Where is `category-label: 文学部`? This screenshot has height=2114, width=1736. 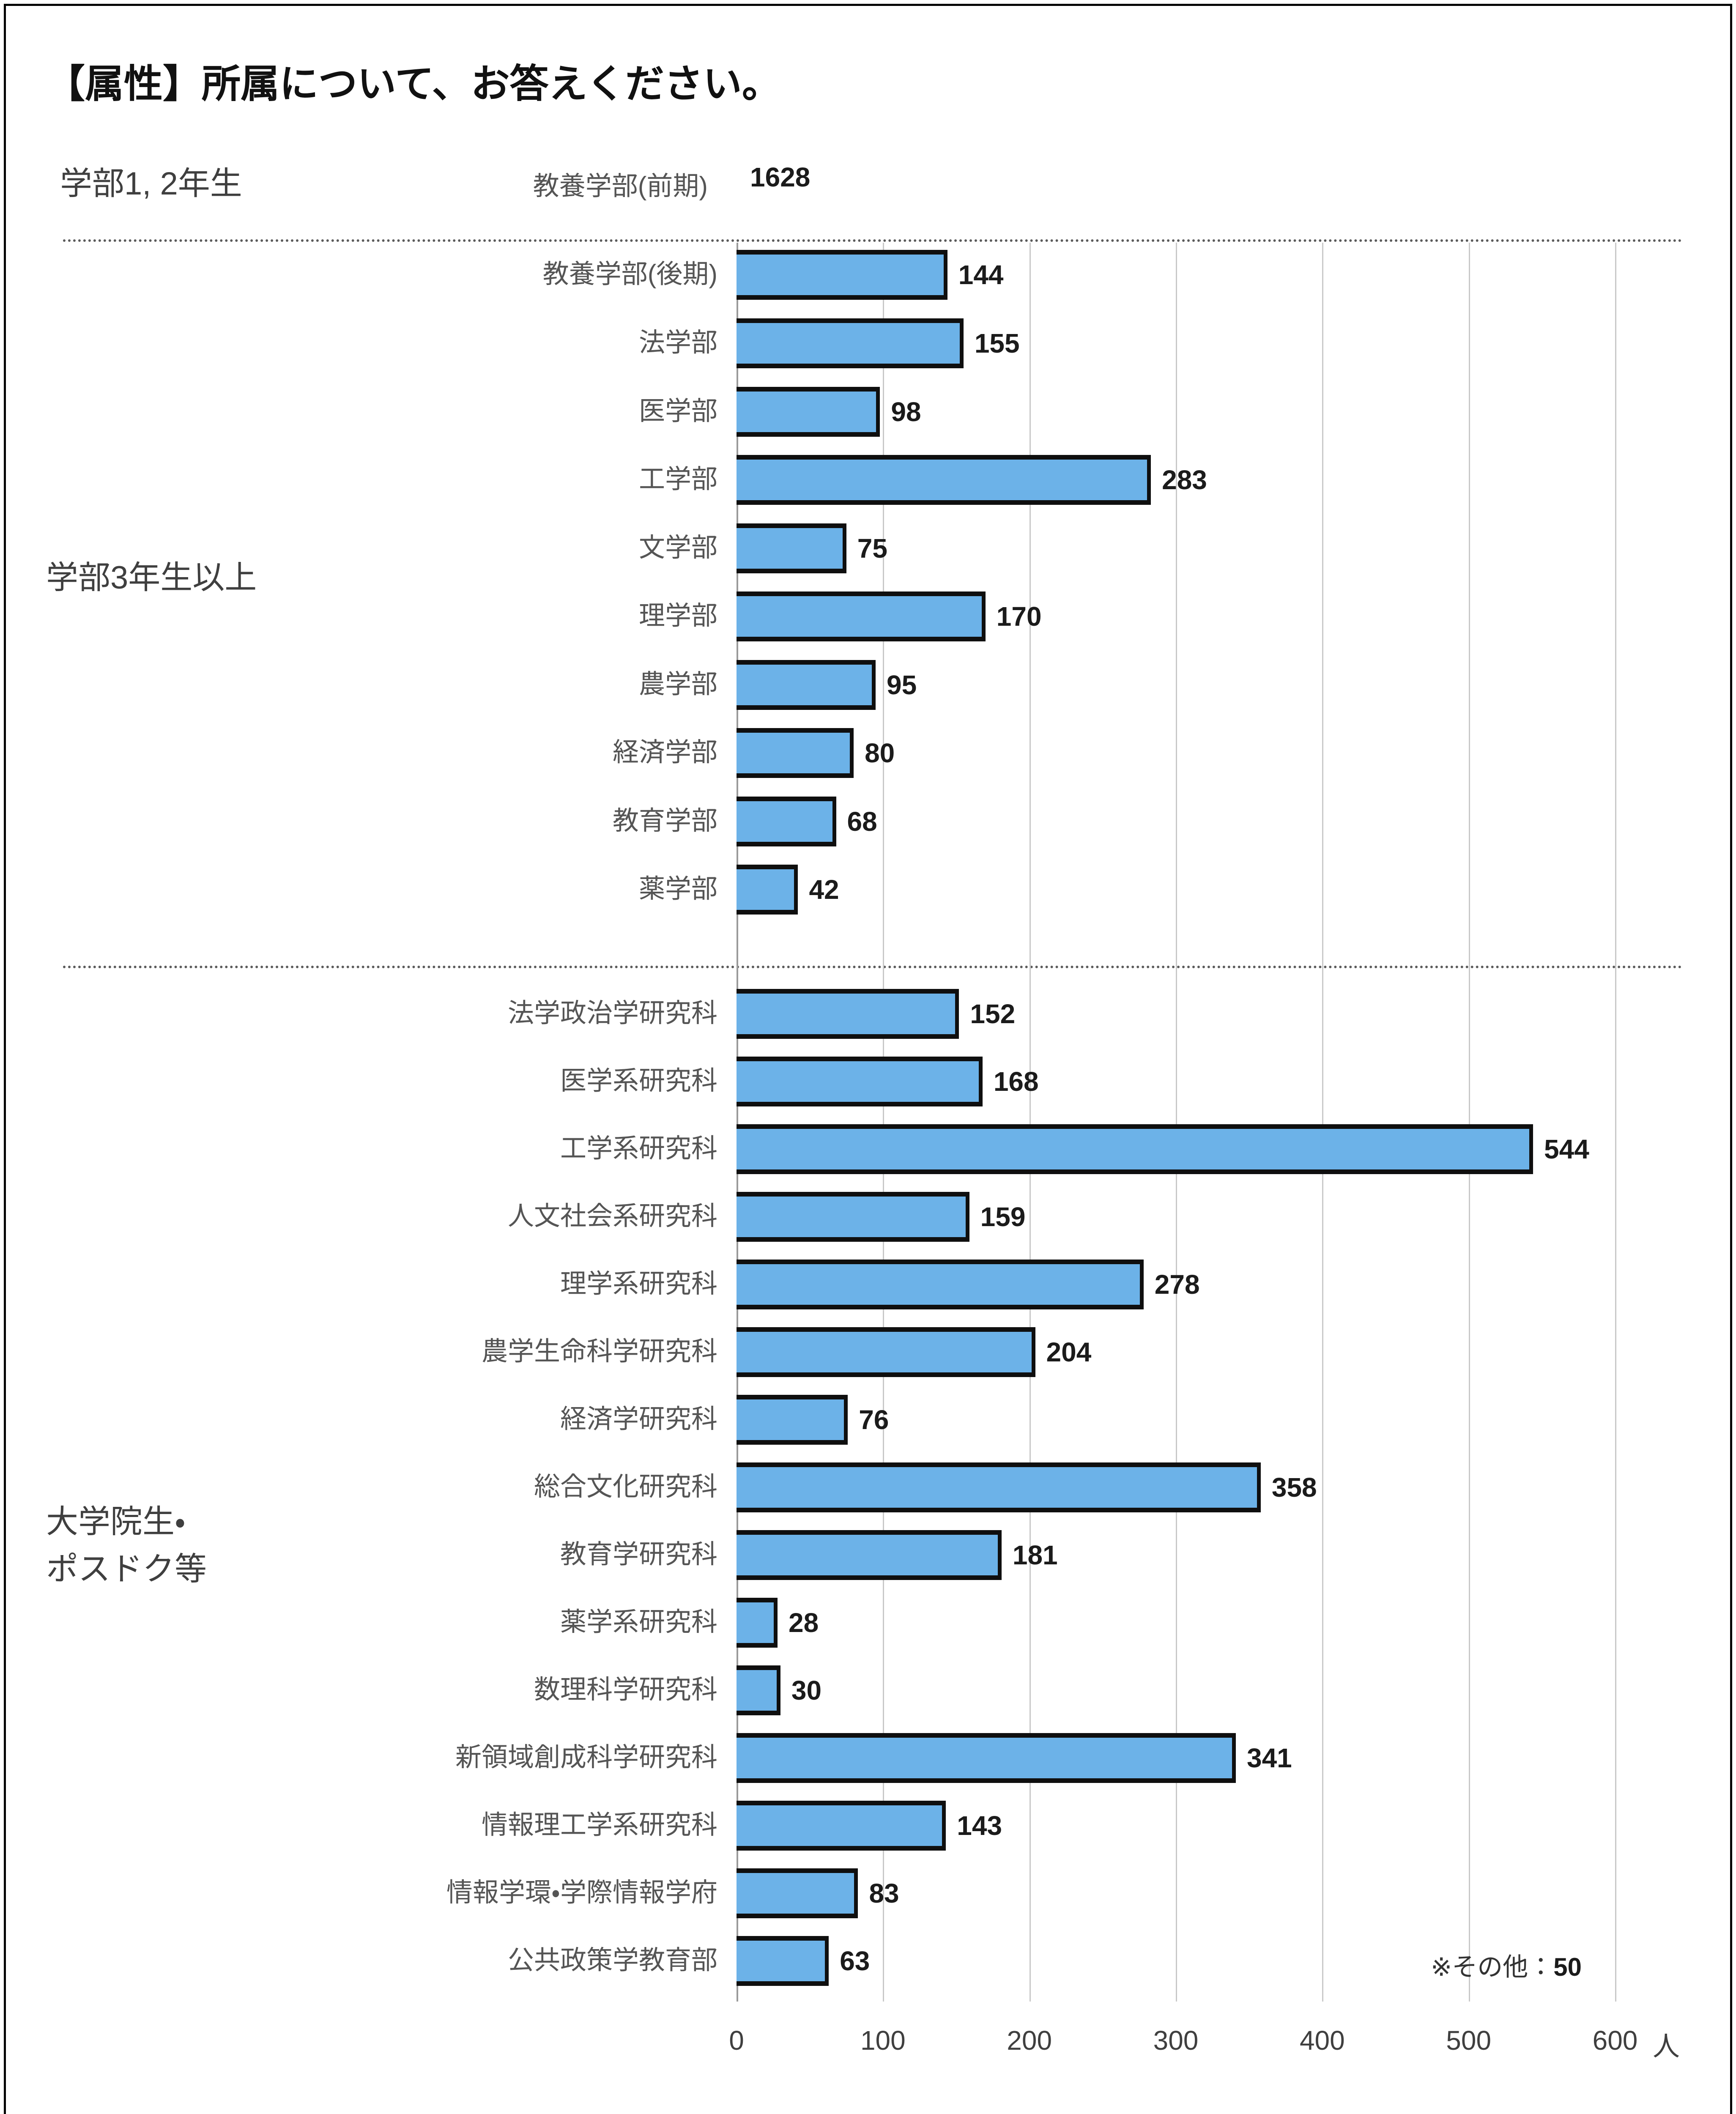 category-label: 文学部 is located at coordinates (677, 547).